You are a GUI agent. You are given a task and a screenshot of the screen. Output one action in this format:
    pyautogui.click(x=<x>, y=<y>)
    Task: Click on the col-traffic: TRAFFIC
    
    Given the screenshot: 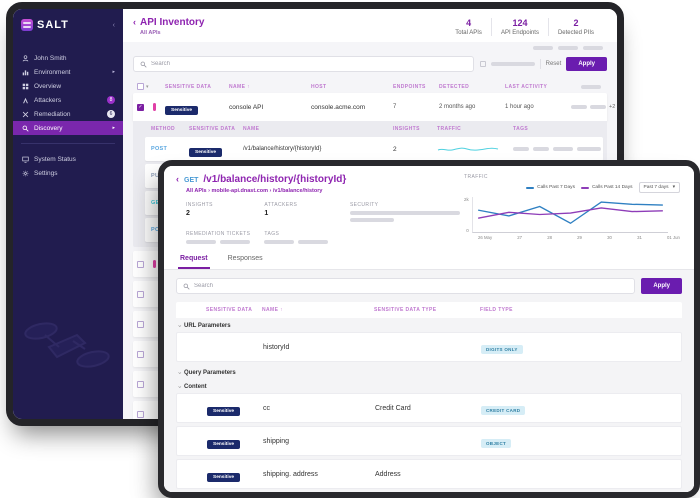 What is the action you would take?
    pyautogui.click(x=449, y=129)
    